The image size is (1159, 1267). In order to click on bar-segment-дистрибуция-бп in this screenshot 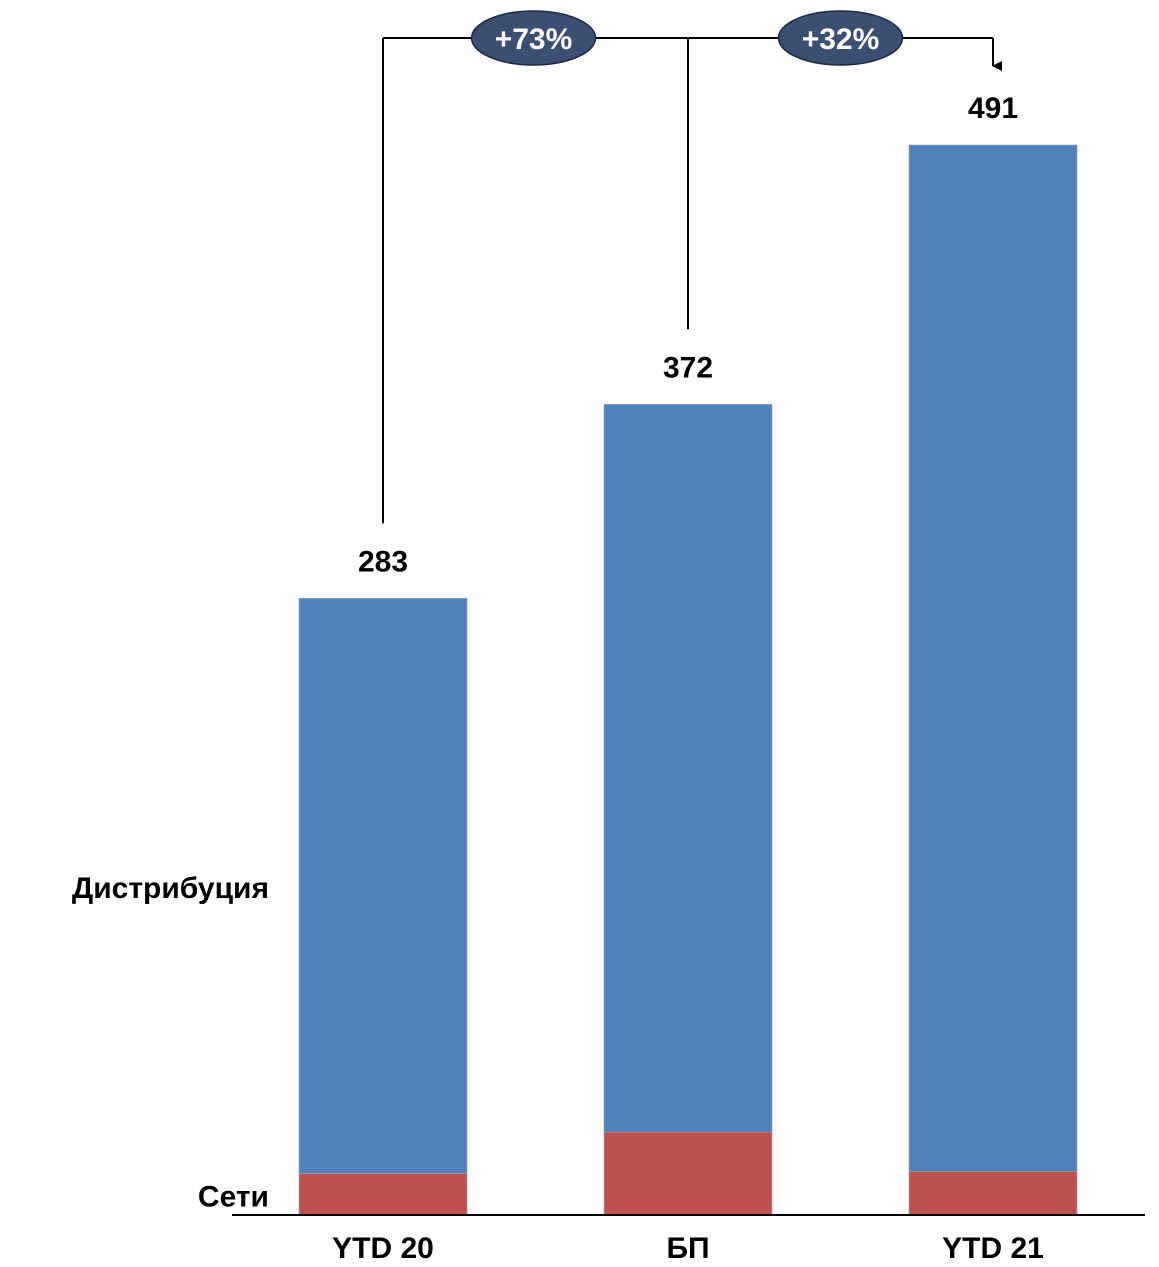, I will do `click(688, 768)`.